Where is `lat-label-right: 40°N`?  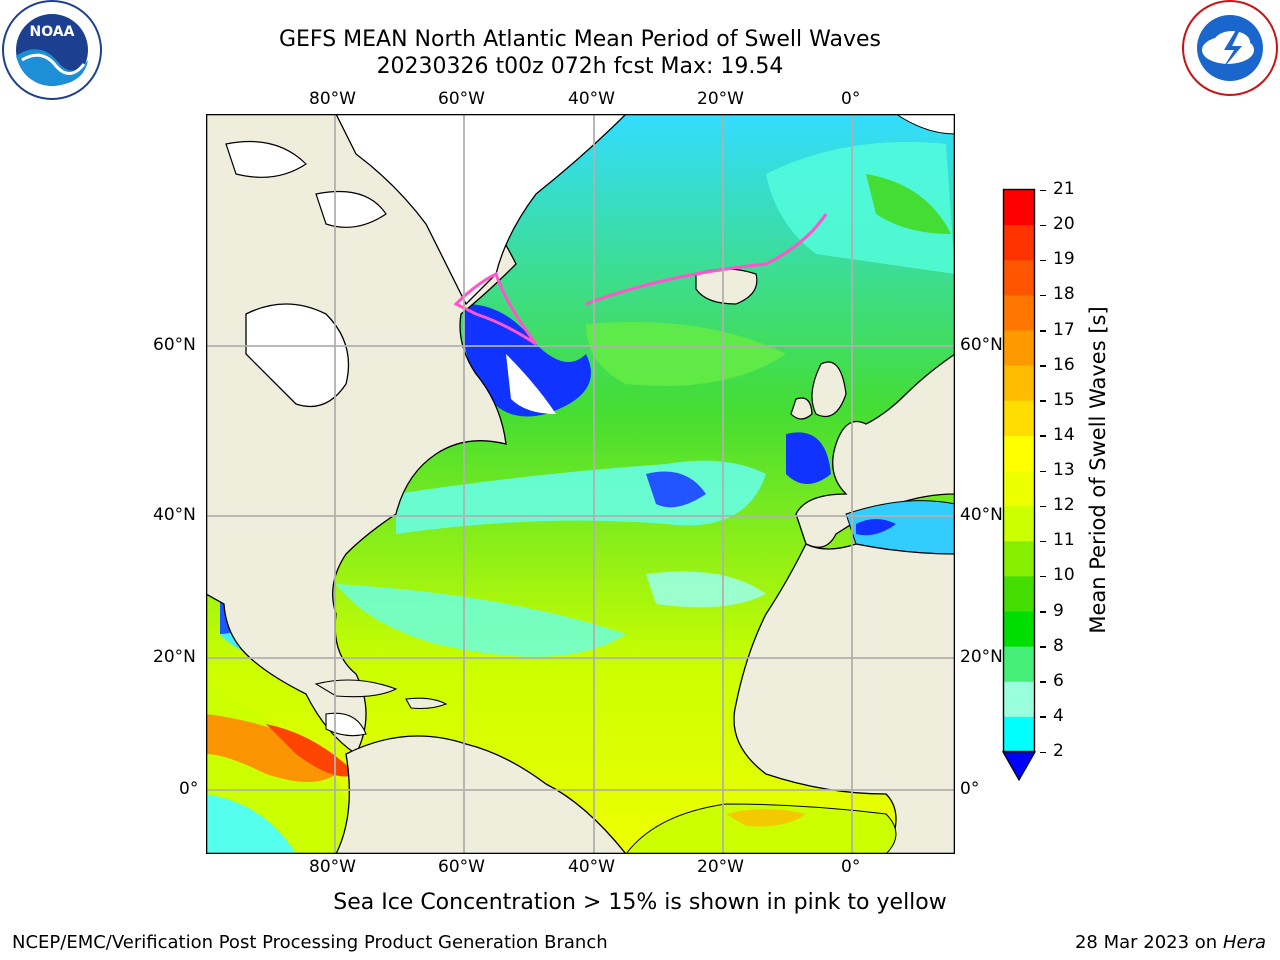 lat-label-right: 40°N is located at coordinates (981, 515).